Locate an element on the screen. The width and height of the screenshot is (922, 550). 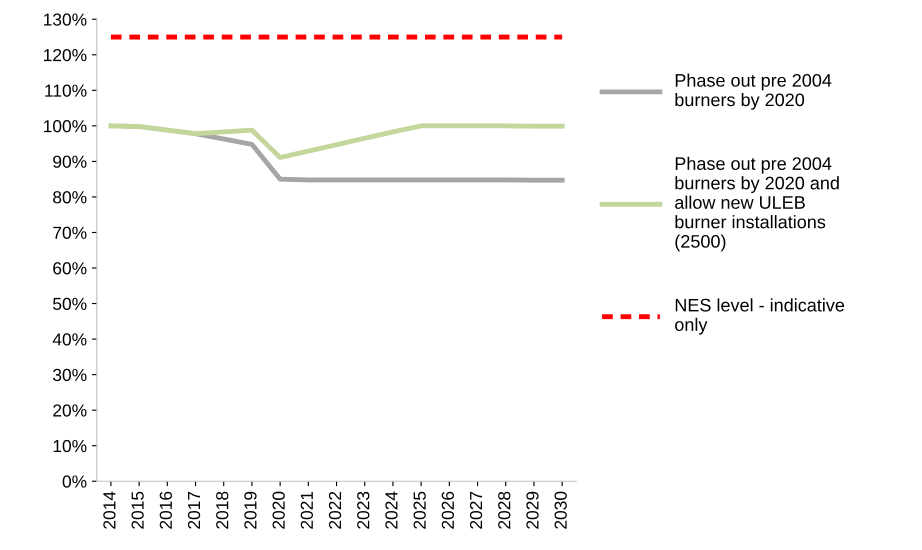
x-tick-label: 2025 is located at coordinates (420, 510).